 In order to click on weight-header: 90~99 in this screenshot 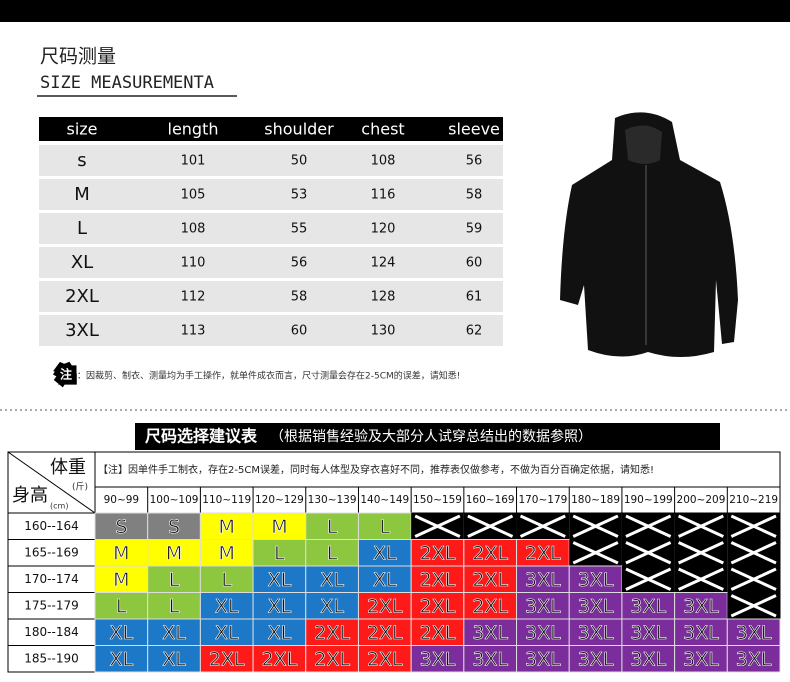, I will do `click(122, 500)`.